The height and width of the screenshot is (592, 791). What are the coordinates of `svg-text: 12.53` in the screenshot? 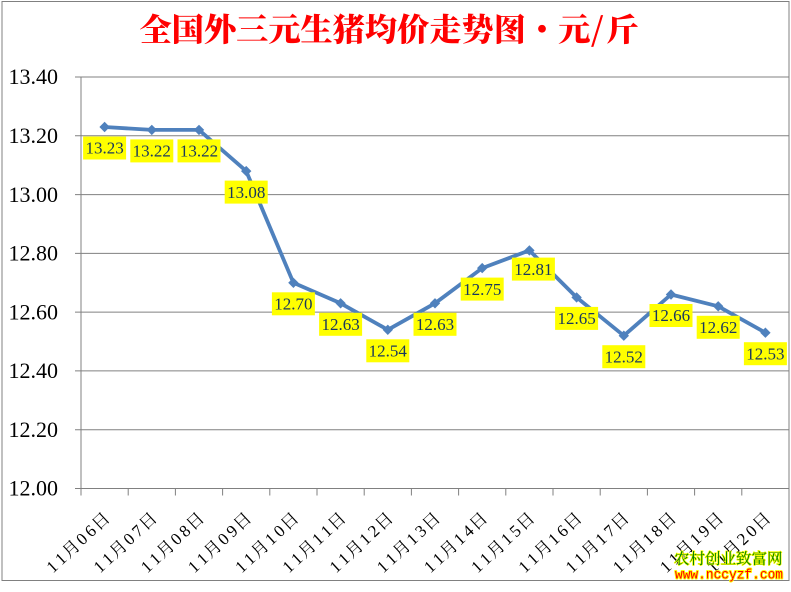 It's located at (765, 353).